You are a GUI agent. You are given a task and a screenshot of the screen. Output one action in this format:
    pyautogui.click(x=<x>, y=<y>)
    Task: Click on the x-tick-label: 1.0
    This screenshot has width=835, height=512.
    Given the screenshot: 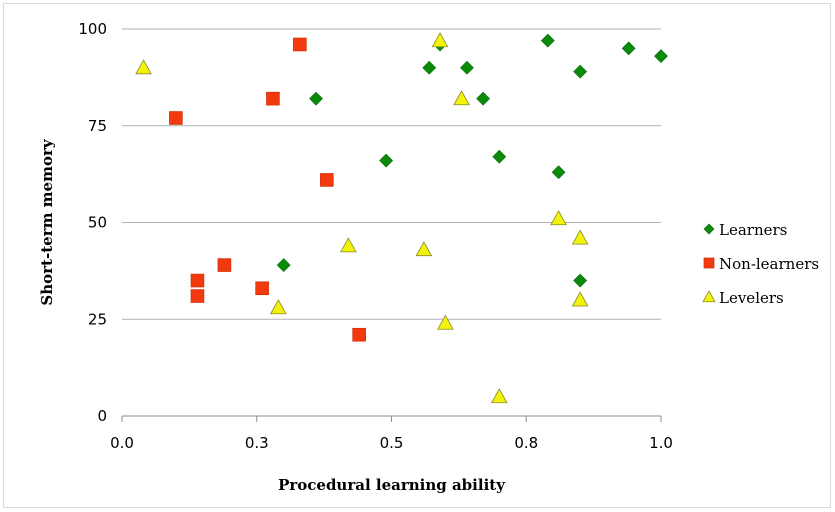 What is the action you would take?
    pyautogui.click(x=661, y=443)
    